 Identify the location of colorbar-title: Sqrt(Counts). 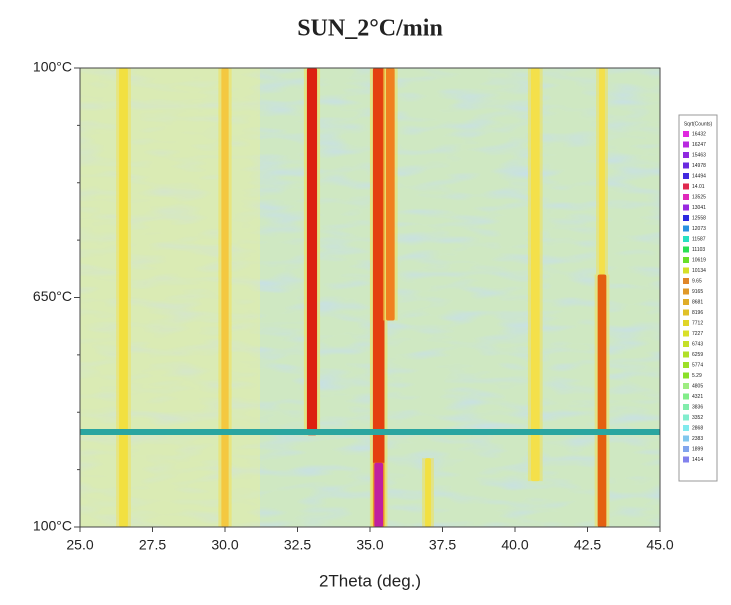
(698, 124).